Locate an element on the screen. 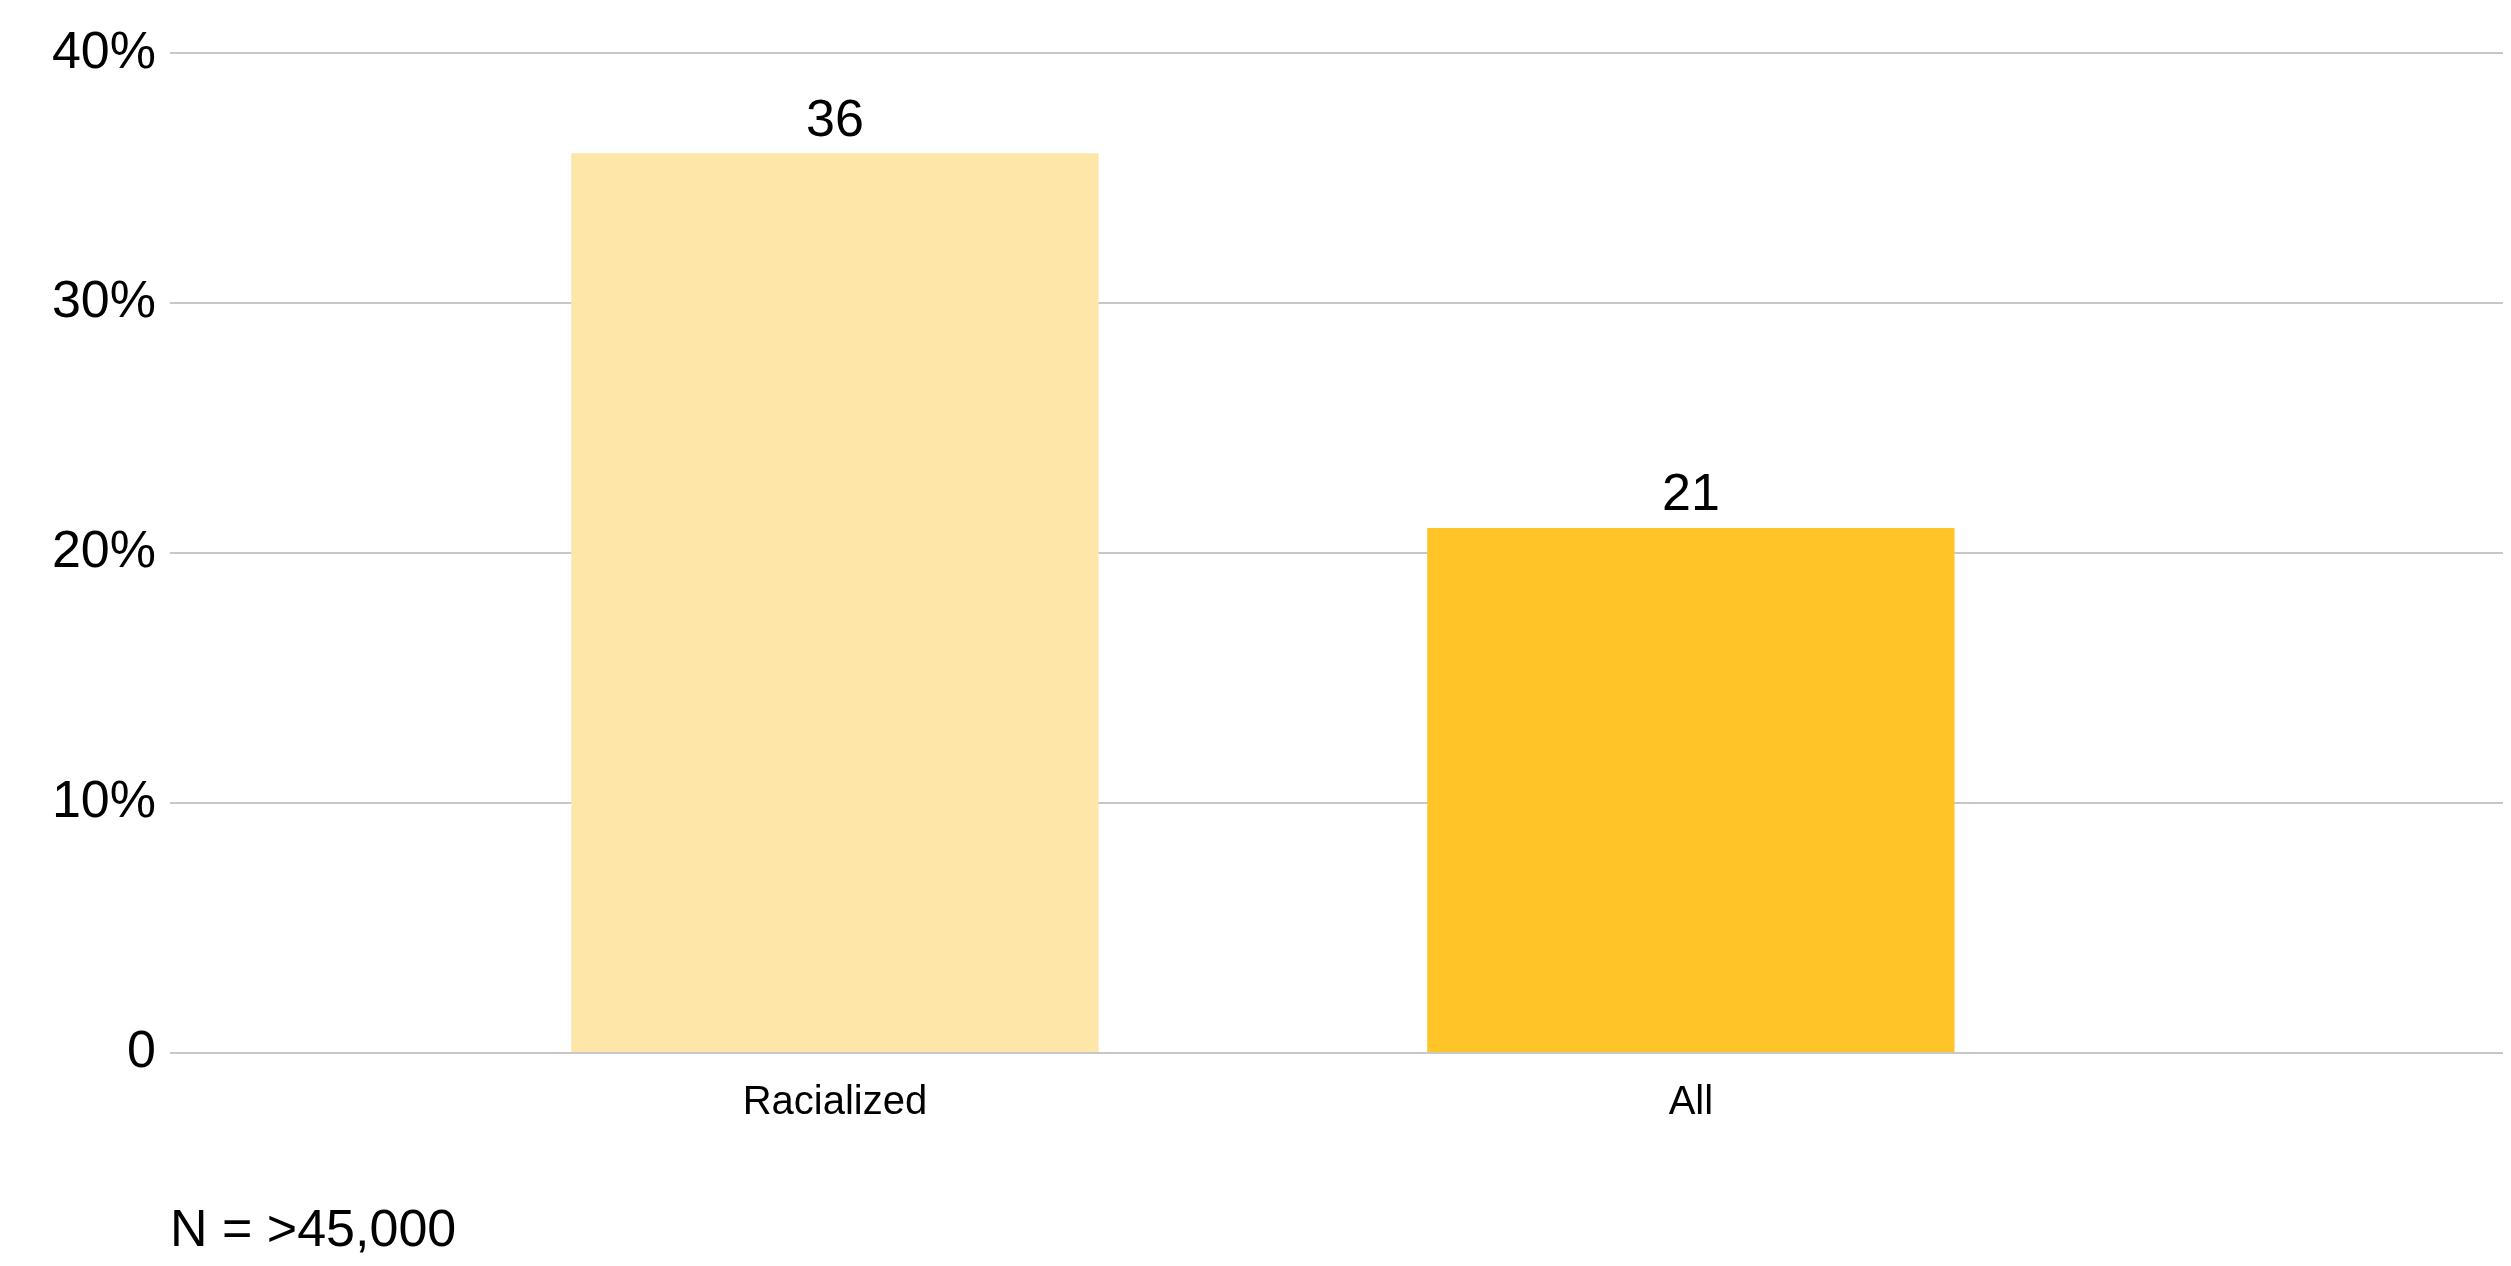  x-tick-label: All is located at coordinates (1691, 1100).